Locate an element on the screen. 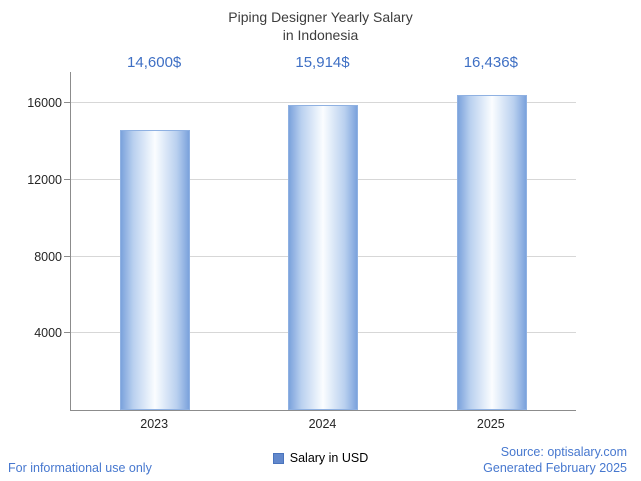 This screenshot has width=641, height=481. y-tick-label: 8000 is located at coordinates (48, 256).